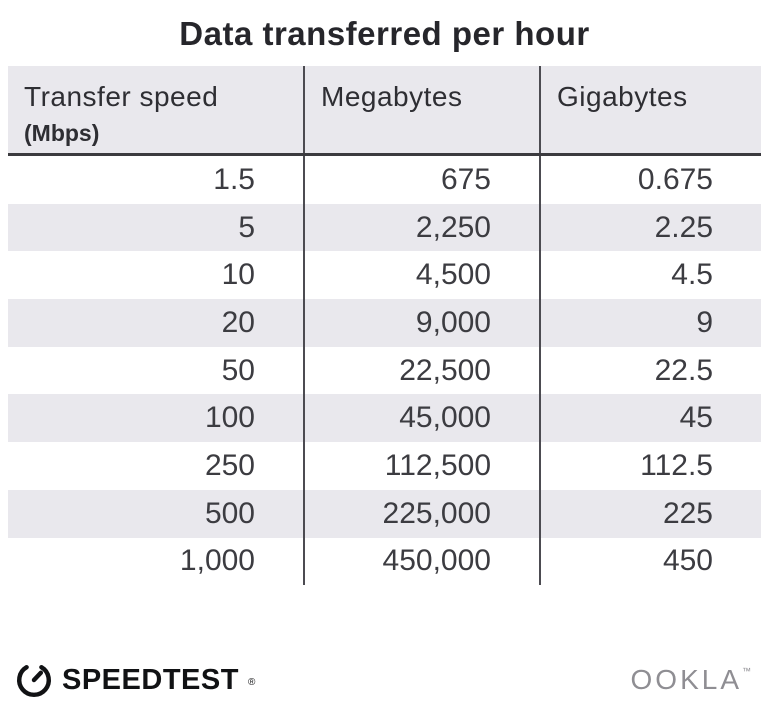  Describe the element at coordinates (421, 418) in the screenshot. I see `cell-megabytes: 45,000` at that location.